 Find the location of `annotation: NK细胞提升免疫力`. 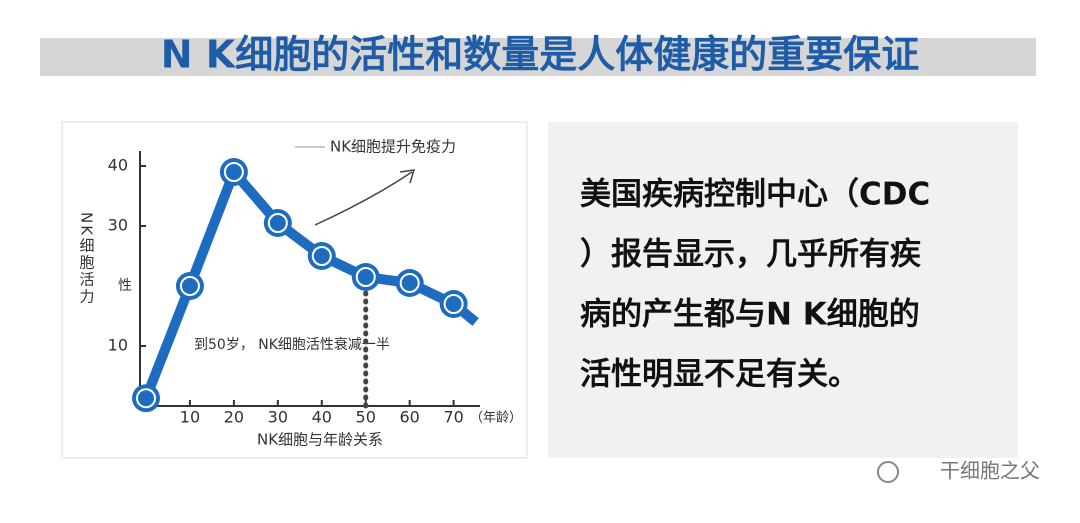

annotation: NK细胞提升免疫力 is located at coordinates (393, 147).